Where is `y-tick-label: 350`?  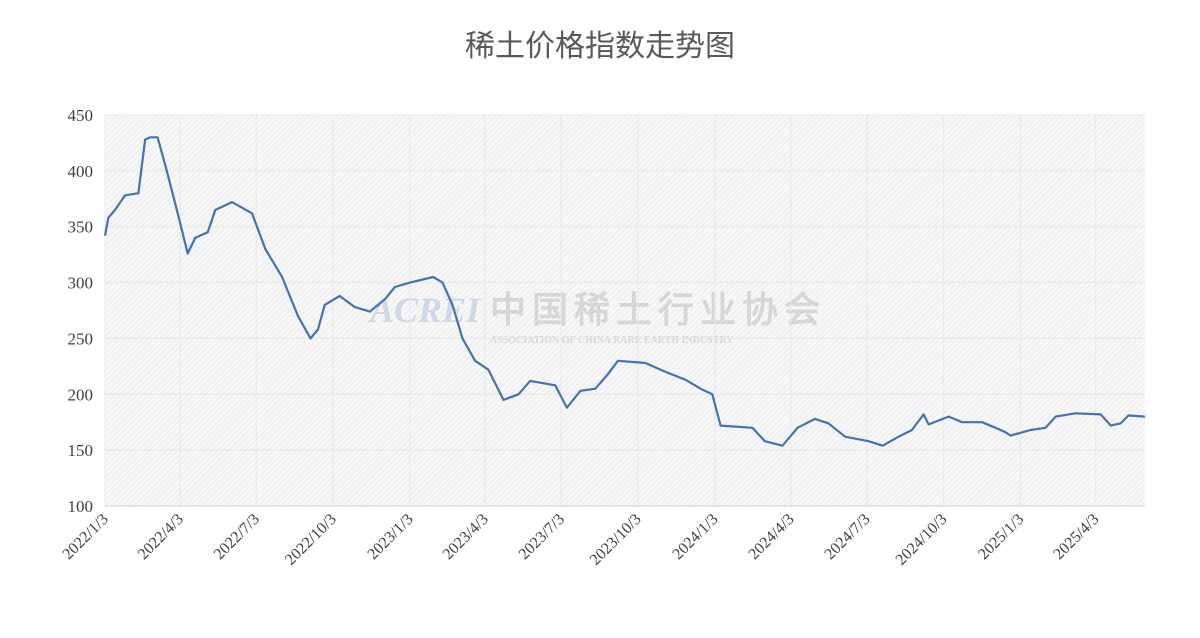
y-tick-label: 350 is located at coordinates (81, 227).